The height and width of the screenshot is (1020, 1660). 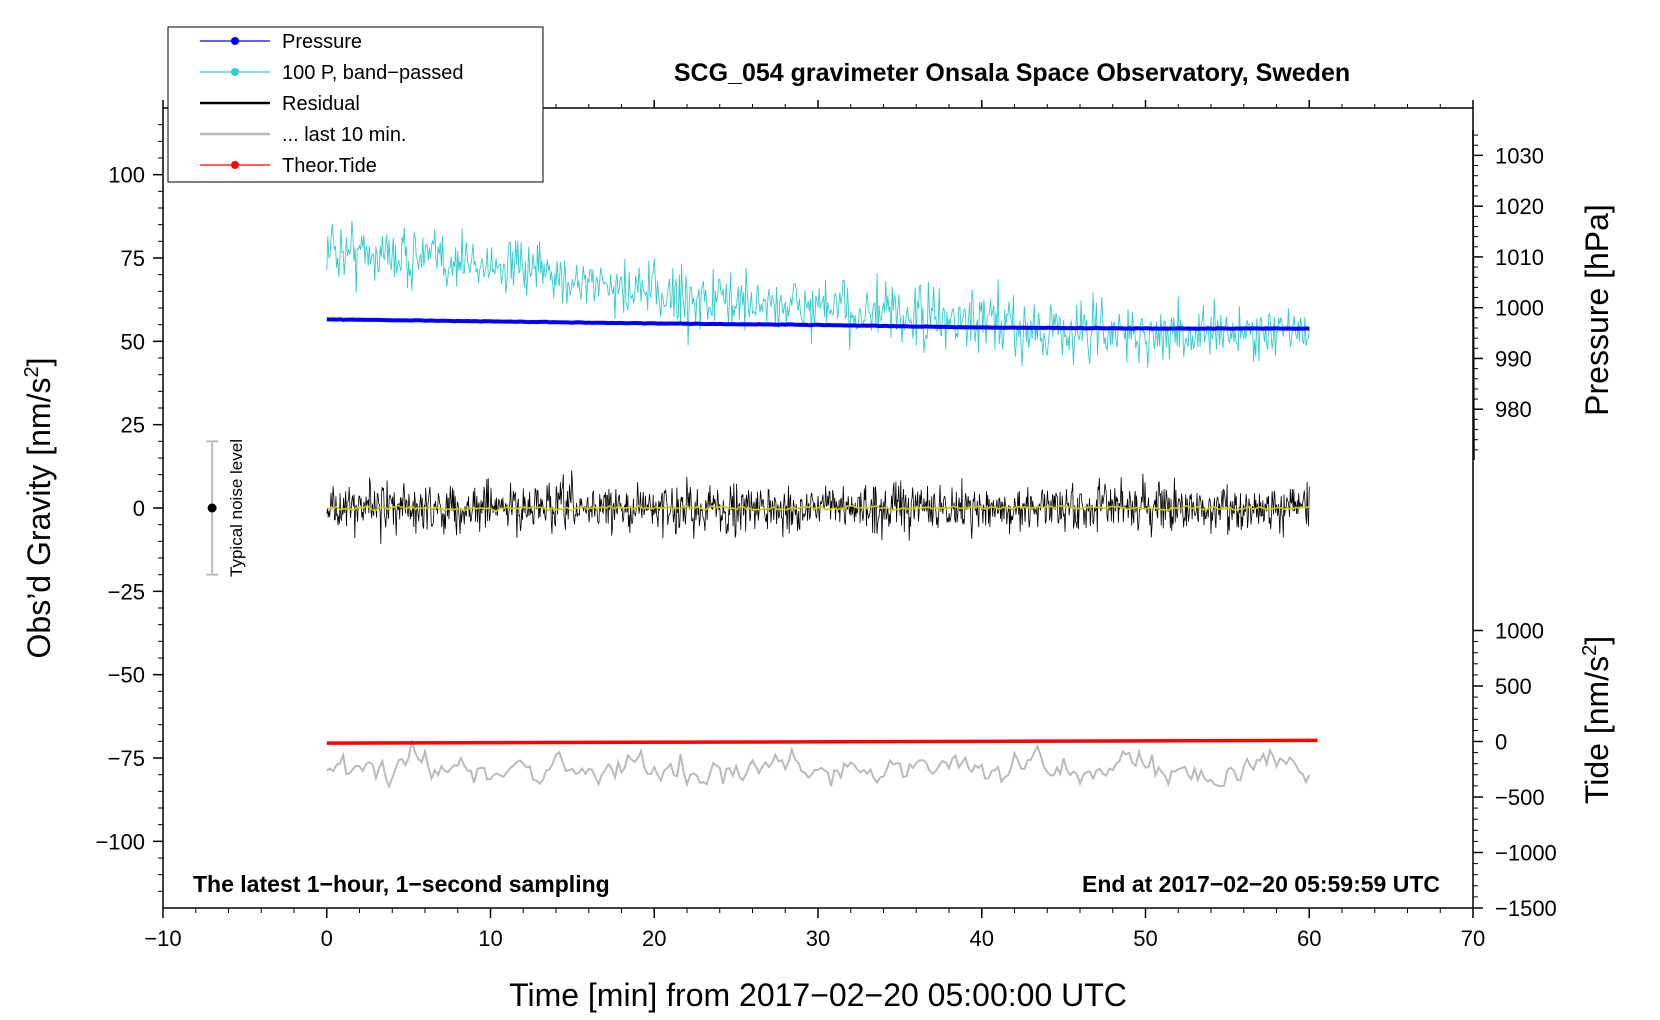 What do you see at coordinates (1519, 206) in the screenshot?
I see `pressure-tick-label: 1020` at bounding box center [1519, 206].